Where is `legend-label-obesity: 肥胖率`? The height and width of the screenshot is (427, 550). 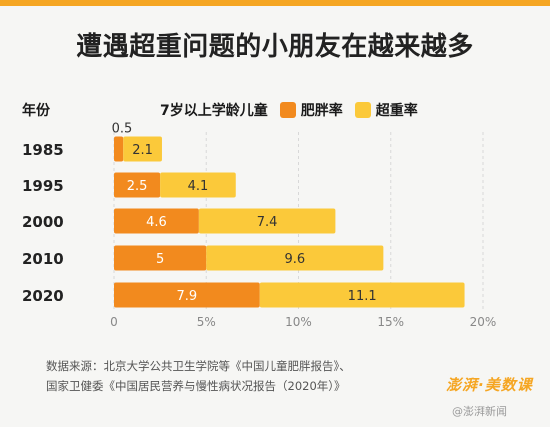
legend-label-obesity: 肥胖率 is located at coordinates (321, 111).